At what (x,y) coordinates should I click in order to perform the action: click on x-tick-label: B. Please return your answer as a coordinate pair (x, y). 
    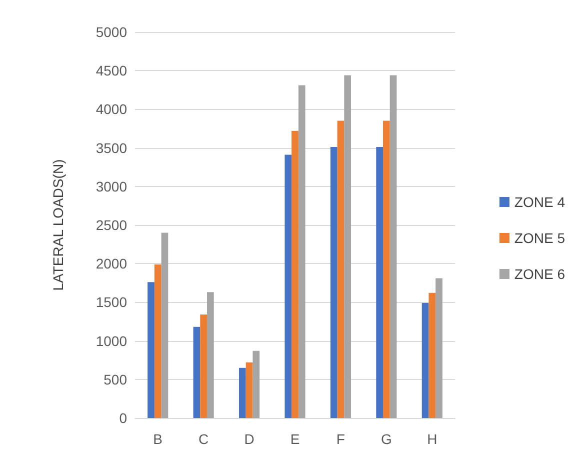
    Looking at the image, I should click on (158, 439).